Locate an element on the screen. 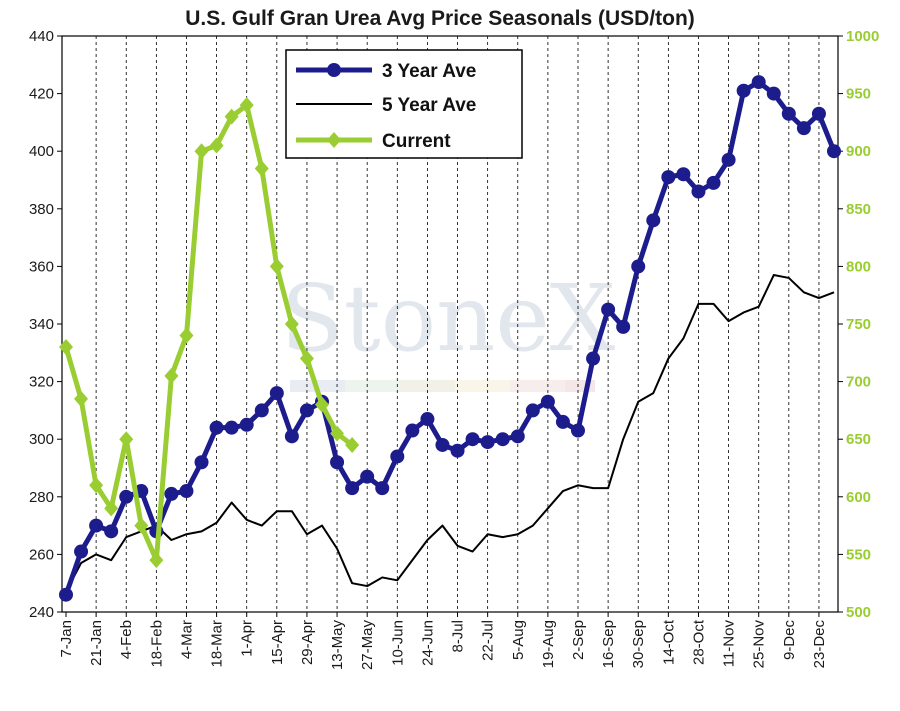 Image resolution: width=900 pixels, height=711 pixels. y-right-tick-label: 900 is located at coordinates (858, 151).